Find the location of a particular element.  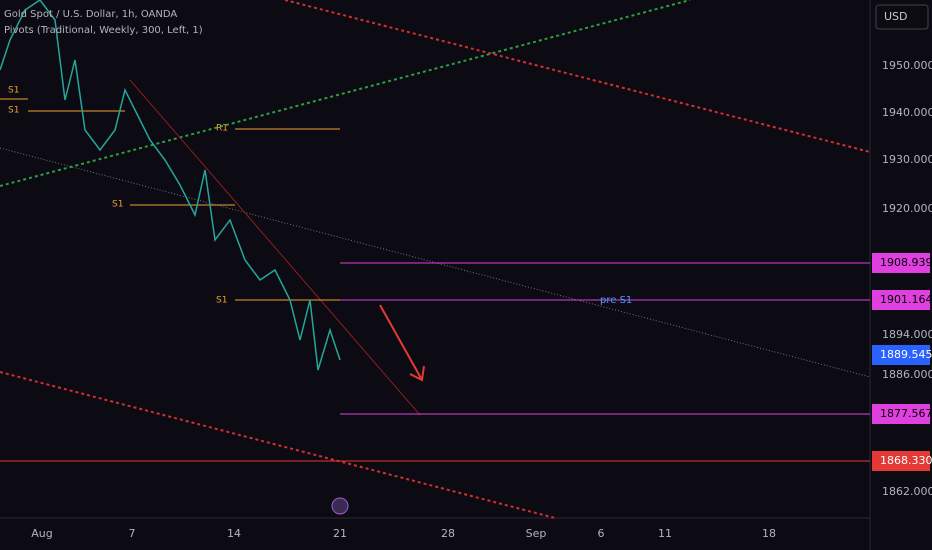

price-tag-label: 1889.545 is located at coordinates (906, 354).